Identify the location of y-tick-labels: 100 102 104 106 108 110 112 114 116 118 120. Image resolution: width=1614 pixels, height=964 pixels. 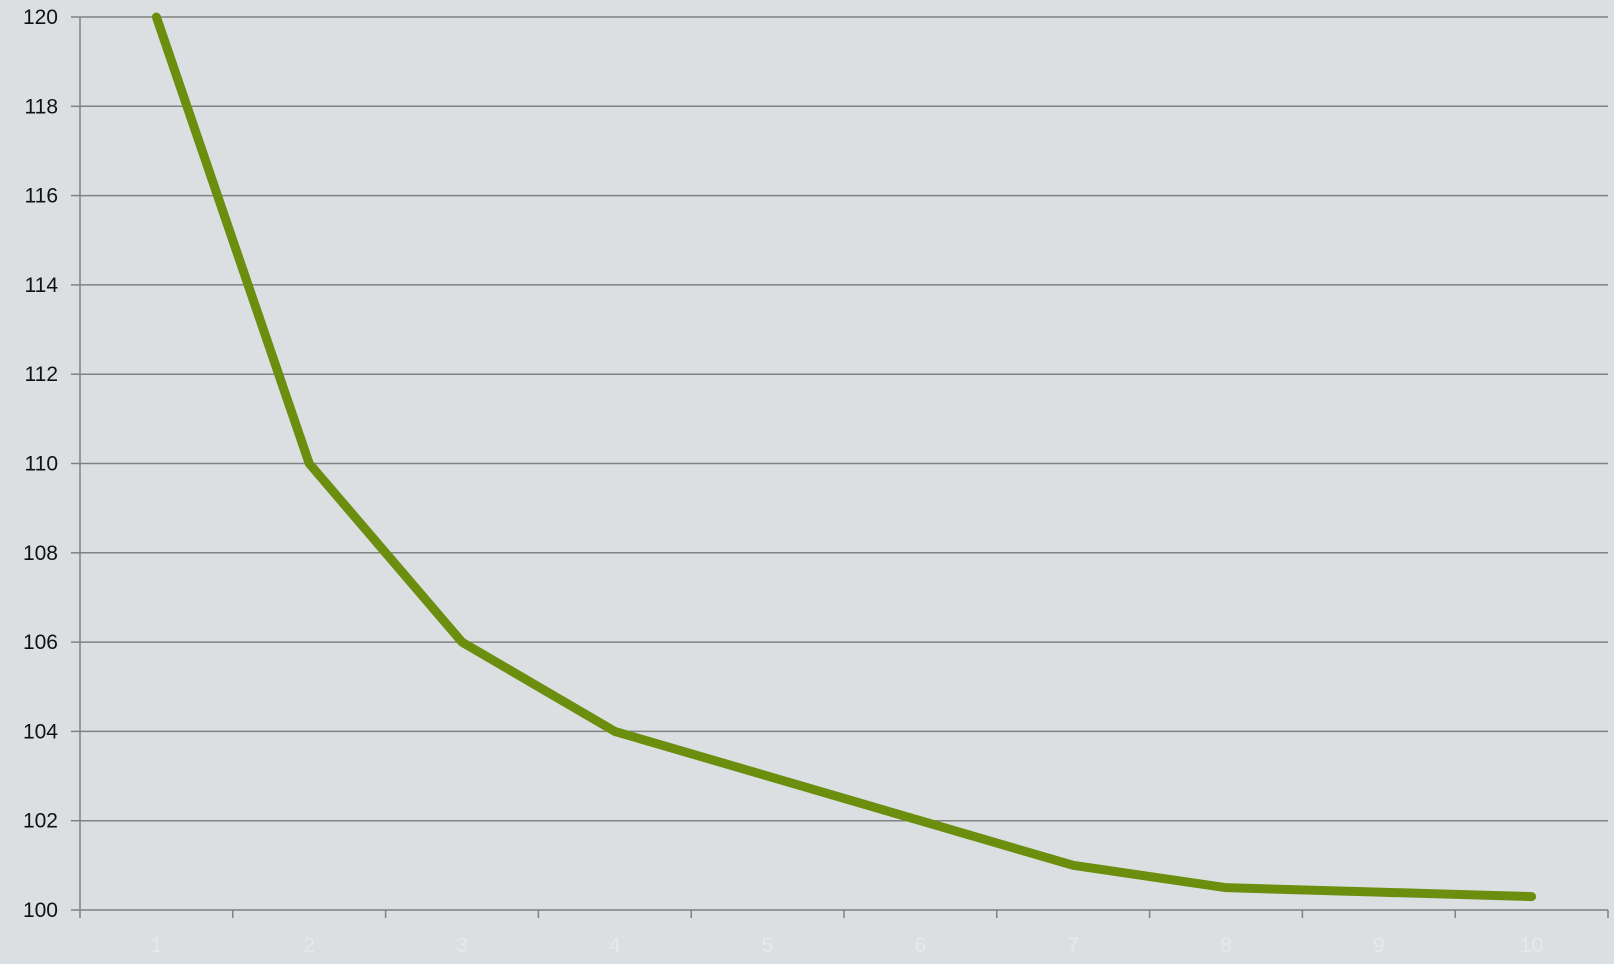
(40, 464).